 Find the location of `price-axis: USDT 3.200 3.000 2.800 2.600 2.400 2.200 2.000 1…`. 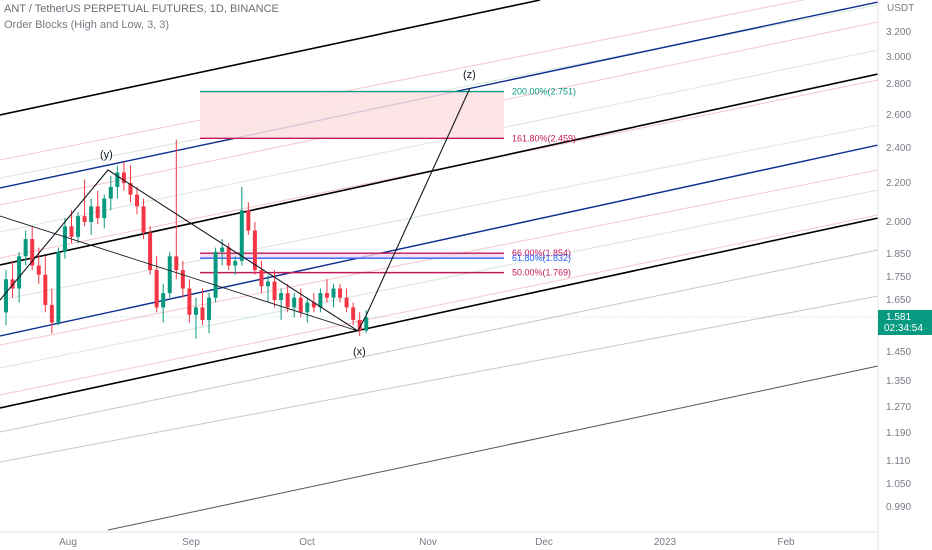

price-axis: USDT 3.200 3.000 2.800 2.600 2.400 2.200 2.000 1… is located at coordinates (900, 258).